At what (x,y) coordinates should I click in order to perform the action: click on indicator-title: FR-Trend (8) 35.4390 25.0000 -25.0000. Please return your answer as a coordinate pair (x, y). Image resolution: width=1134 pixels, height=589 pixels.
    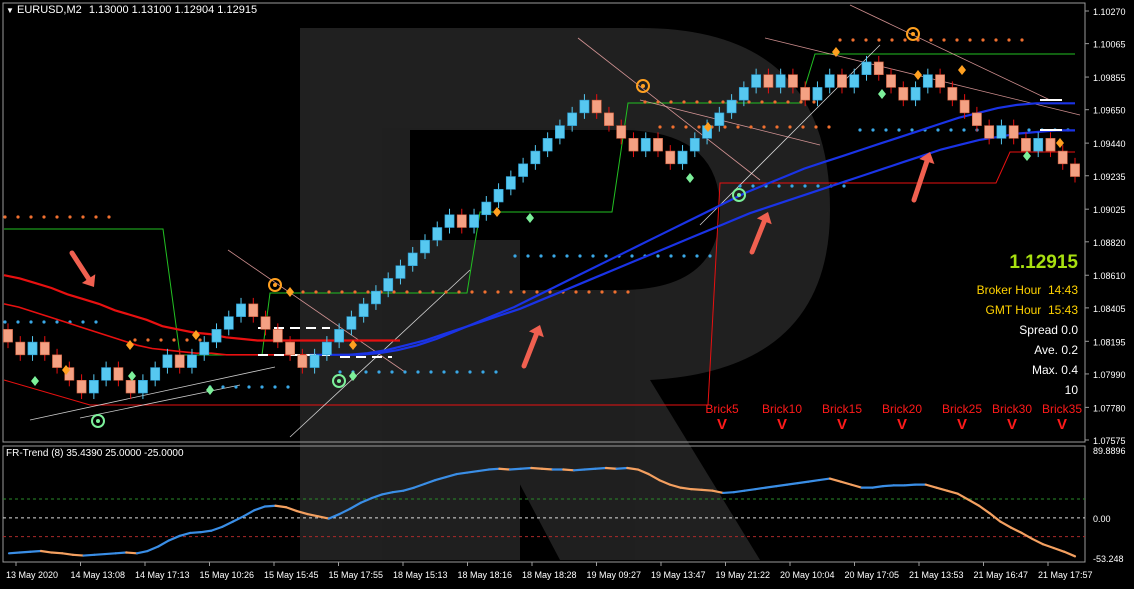
    Looking at the image, I should click on (95, 453).